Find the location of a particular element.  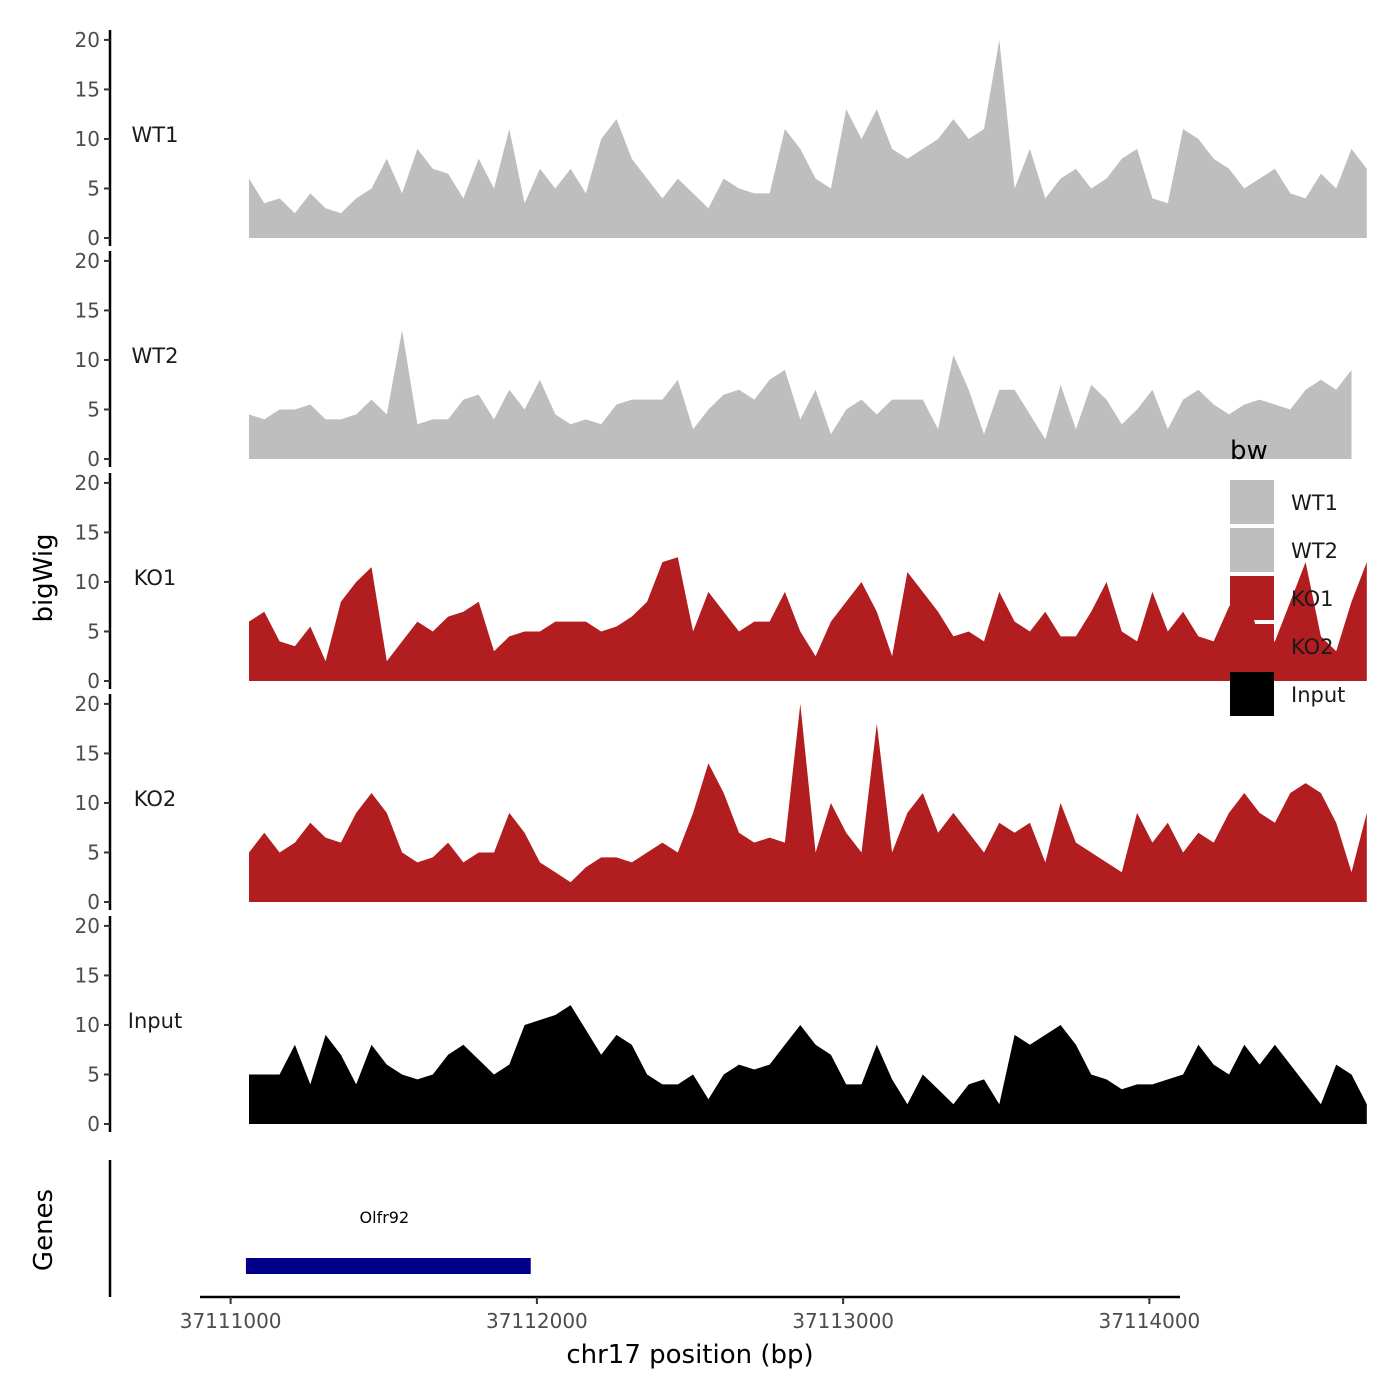

x-tick-label: 37113000 is located at coordinates (843, 1321).